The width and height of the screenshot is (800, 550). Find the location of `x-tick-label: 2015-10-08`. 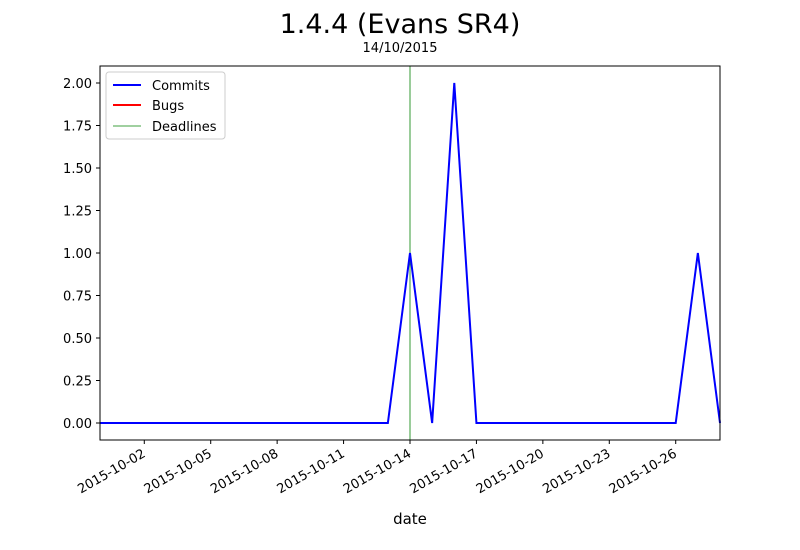

x-tick-label: 2015-10-08 is located at coordinates (244, 471).